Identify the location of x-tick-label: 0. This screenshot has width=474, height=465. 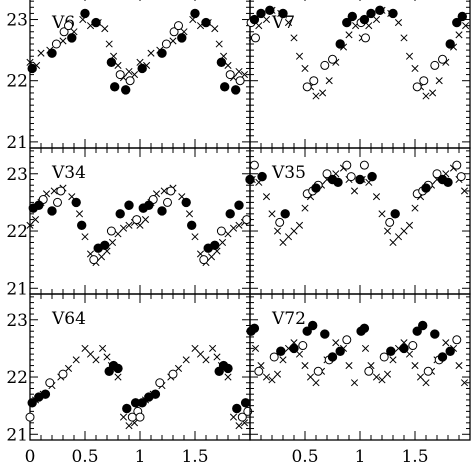
(30, 456).